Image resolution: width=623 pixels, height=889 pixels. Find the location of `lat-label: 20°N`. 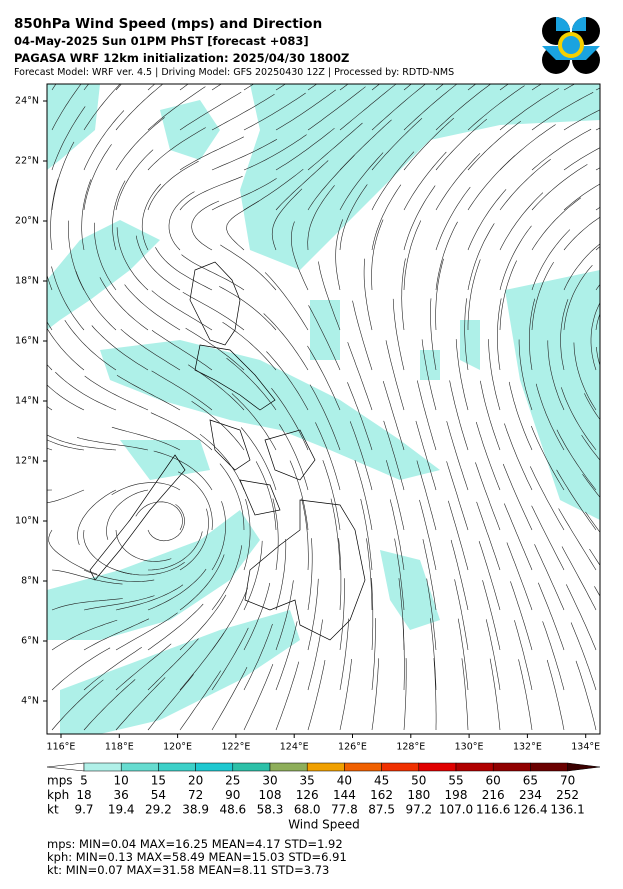

lat-label: 20°N is located at coordinates (27, 221).